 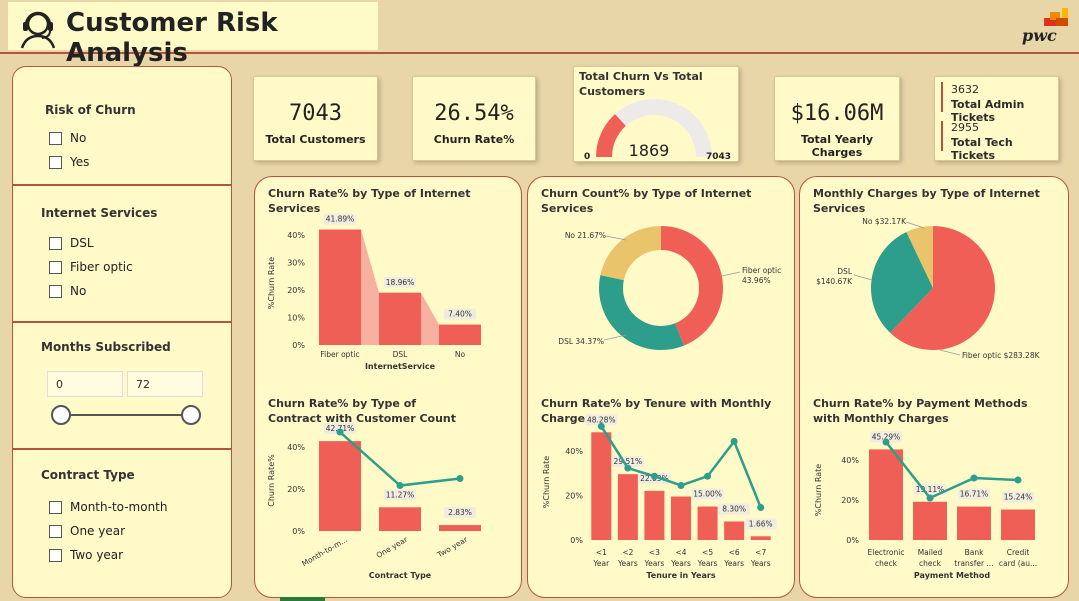 What do you see at coordinates (61, 415) in the screenshot?
I see `slider-handle-min` at bounding box center [61, 415].